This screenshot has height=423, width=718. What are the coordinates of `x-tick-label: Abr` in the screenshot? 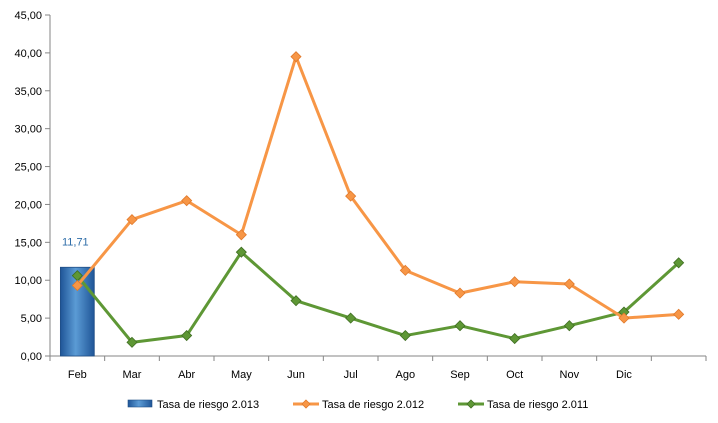 It's located at (186, 375).